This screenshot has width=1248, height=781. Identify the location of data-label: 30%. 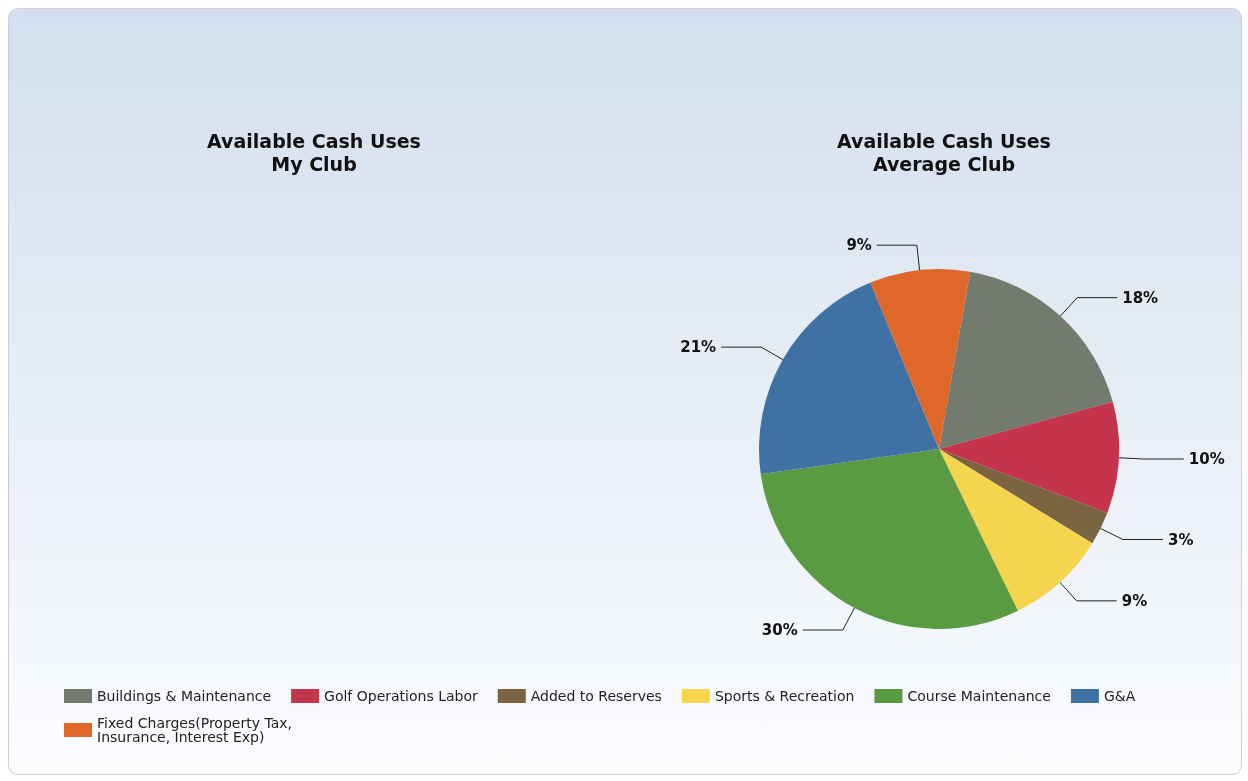
(779, 630).